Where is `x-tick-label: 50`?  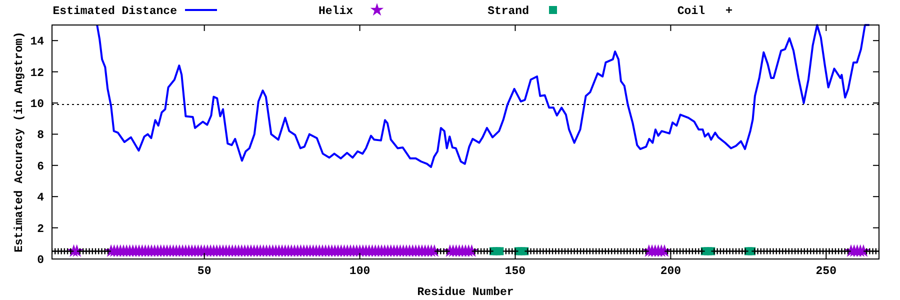 x-tick-label: 50 is located at coordinates (204, 271).